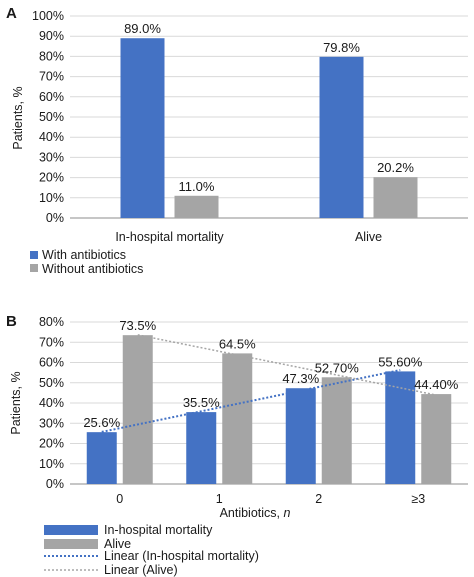 The width and height of the screenshot is (474, 577). Describe the element at coordinates (395, 167) in the screenshot. I see `data-label-without-antibiotics-1: 20.2%` at that location.